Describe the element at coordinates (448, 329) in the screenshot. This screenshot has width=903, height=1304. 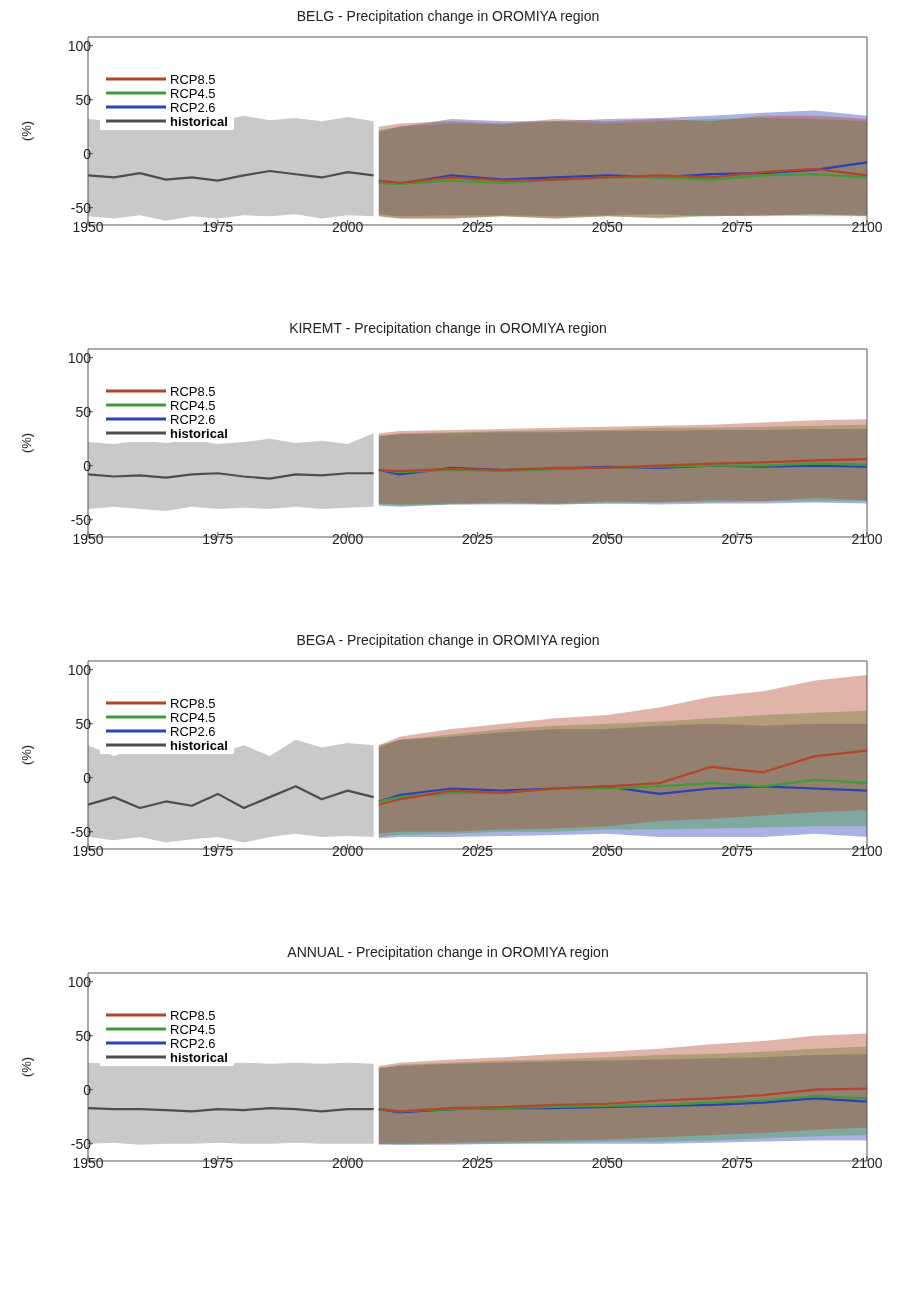
I see `chart-title: KIREMT - Precipitation change in OROMIYA region` at that location.